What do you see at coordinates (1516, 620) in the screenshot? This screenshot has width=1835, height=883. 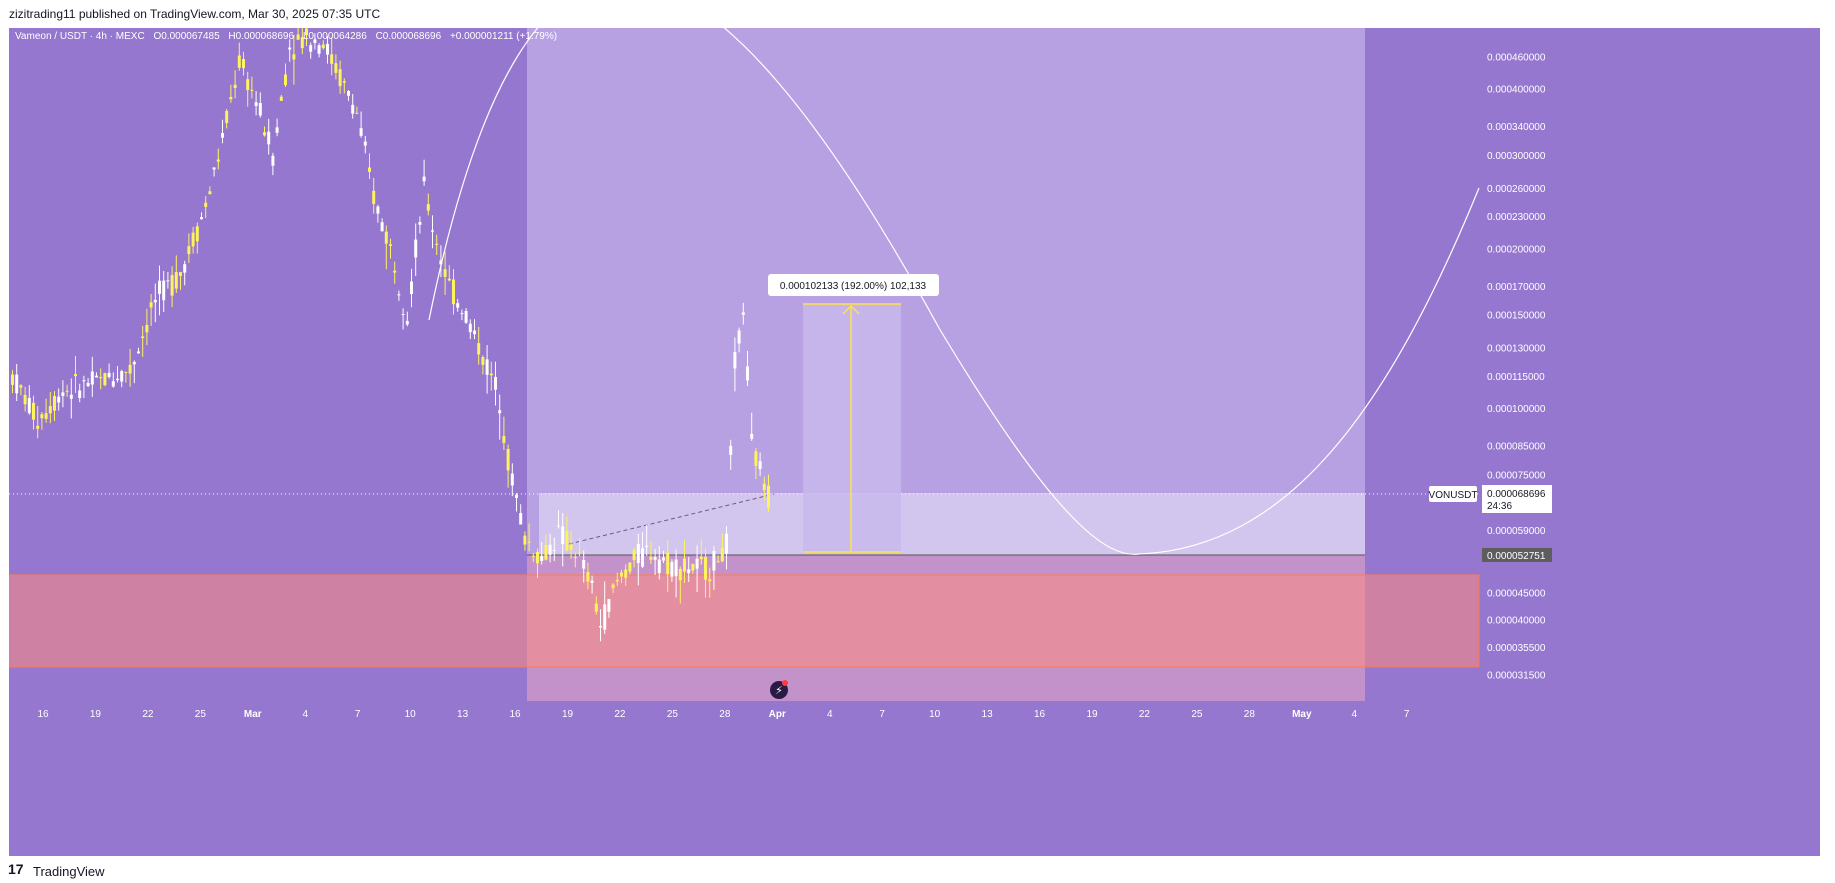 I see `price-tick-16: 0.000040000` at bounding box center [1516, 620].